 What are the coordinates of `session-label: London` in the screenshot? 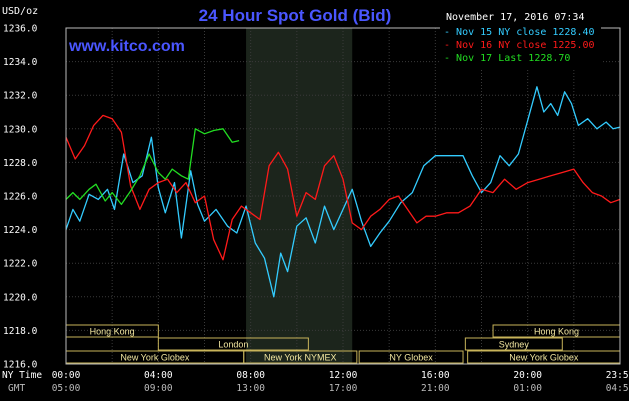 It's located at (233, 345).